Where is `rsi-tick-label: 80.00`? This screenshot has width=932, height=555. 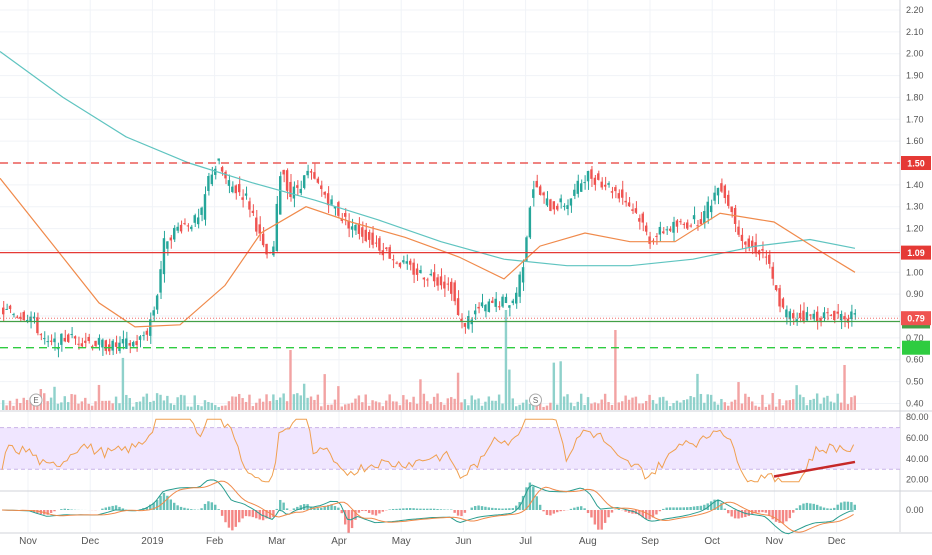
rsi-tick-label: 80.00 is located at coordinates (917, 417).